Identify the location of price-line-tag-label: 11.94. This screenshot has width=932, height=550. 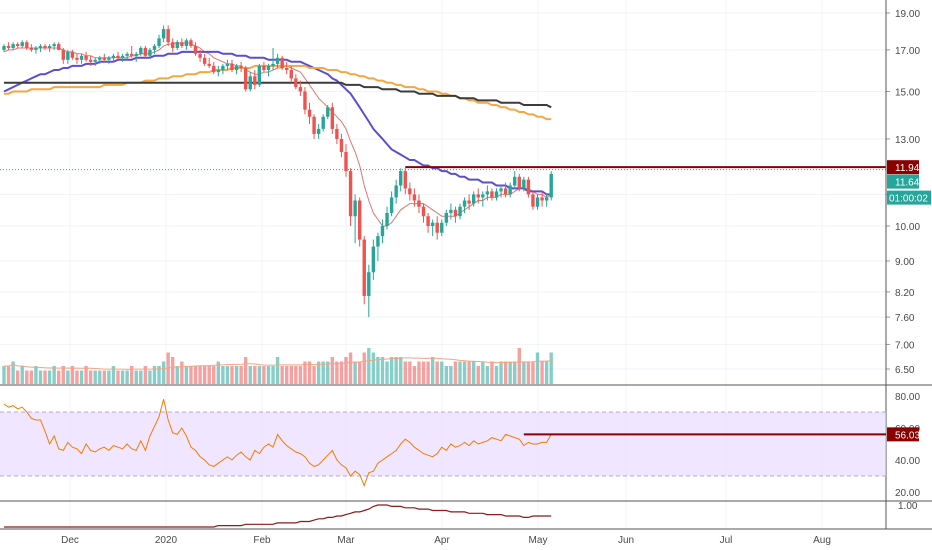
(907, 168).